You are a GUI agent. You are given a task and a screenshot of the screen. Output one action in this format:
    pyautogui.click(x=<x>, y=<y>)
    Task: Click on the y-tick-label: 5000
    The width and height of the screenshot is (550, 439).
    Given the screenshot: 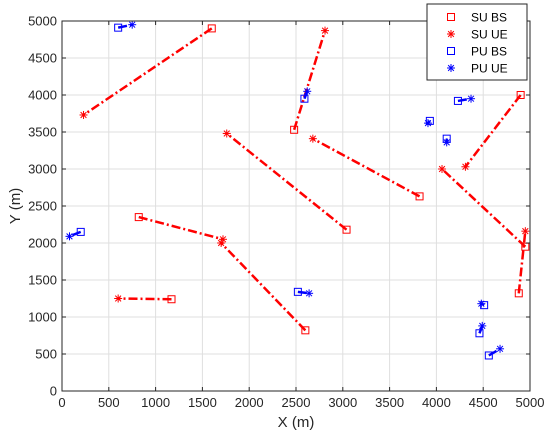 What is the action you would take?
    pyautogui.click(x=42, y=21)
    